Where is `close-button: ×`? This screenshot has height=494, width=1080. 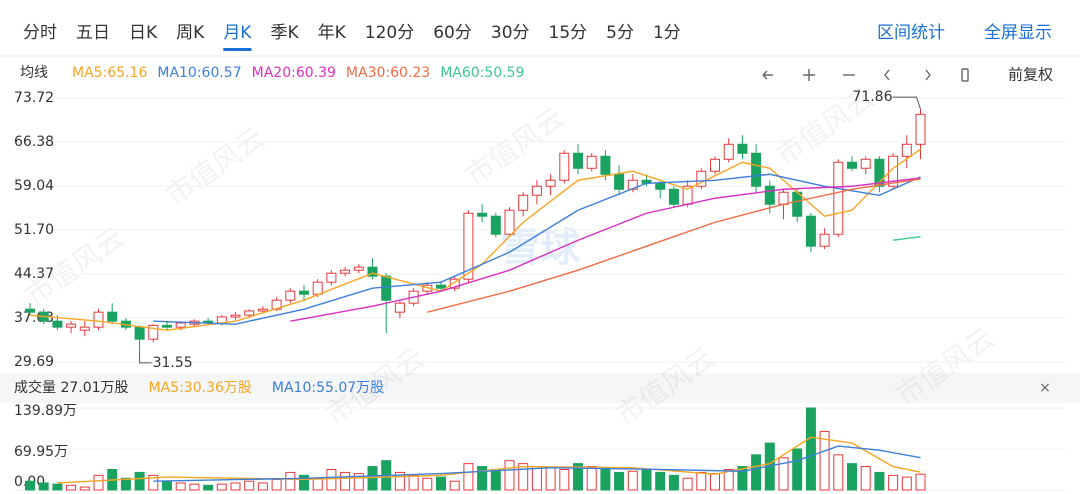 close-button: × is located at coordinates (1045, 388).